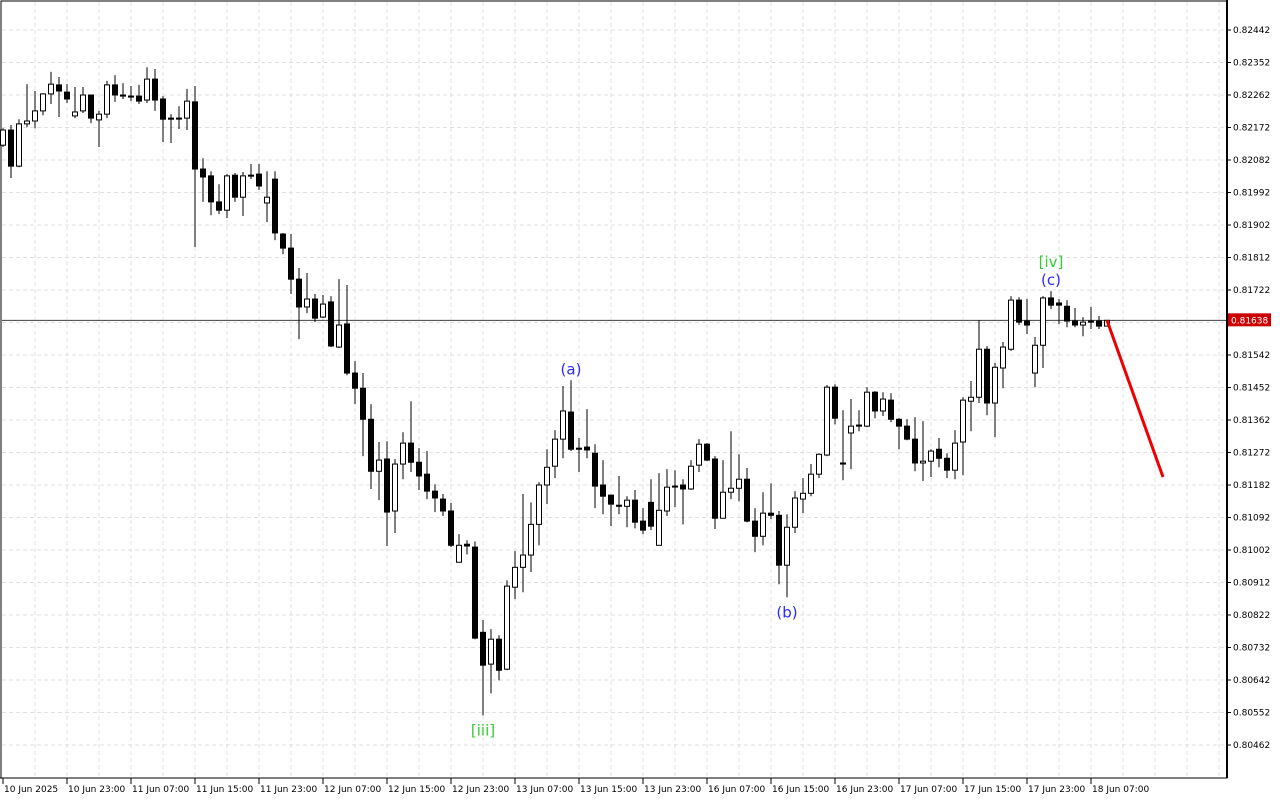 This screenshot has height=800, width=1280. What do you see at coordinates (736, 790) in the screenshot?
I see `x-tick-label: 16 Jun 07:00` at bounding box center [736, 790].